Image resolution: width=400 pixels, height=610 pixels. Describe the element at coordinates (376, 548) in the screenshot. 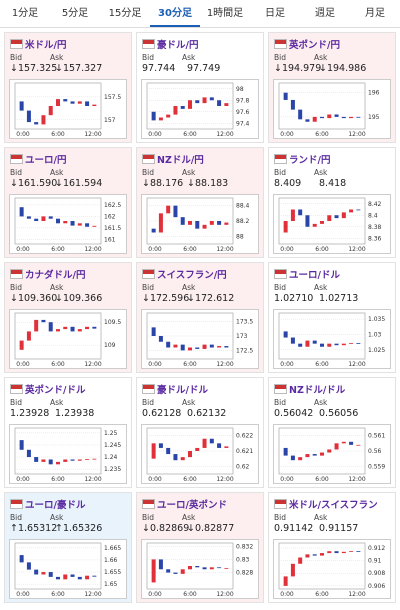

I see `y-tick-label: 0.912` at that location.